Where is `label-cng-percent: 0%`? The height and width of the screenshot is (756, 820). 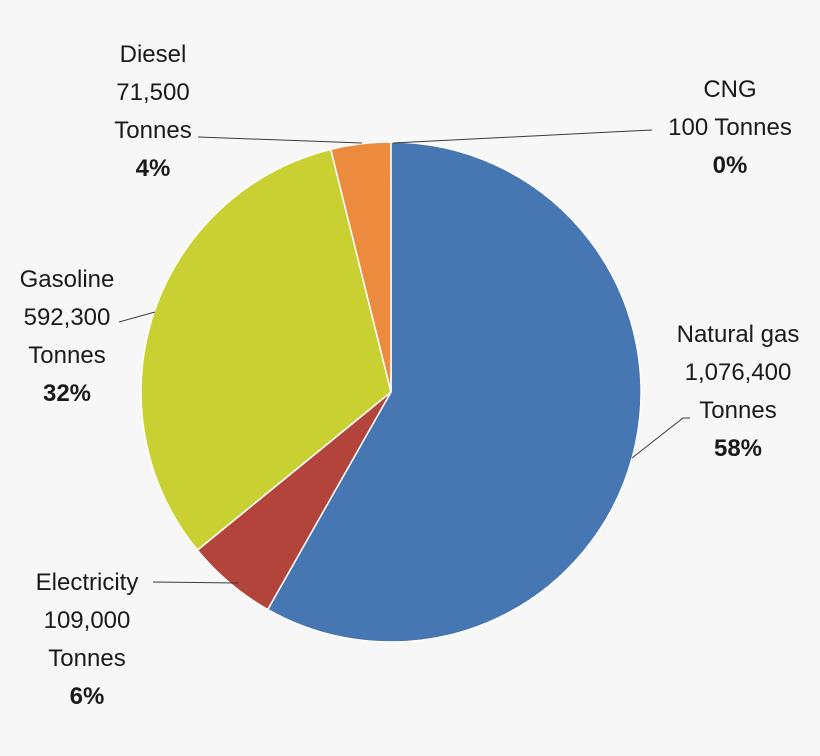 label-cng-percent: 0% is located at coordinates (730, 165).